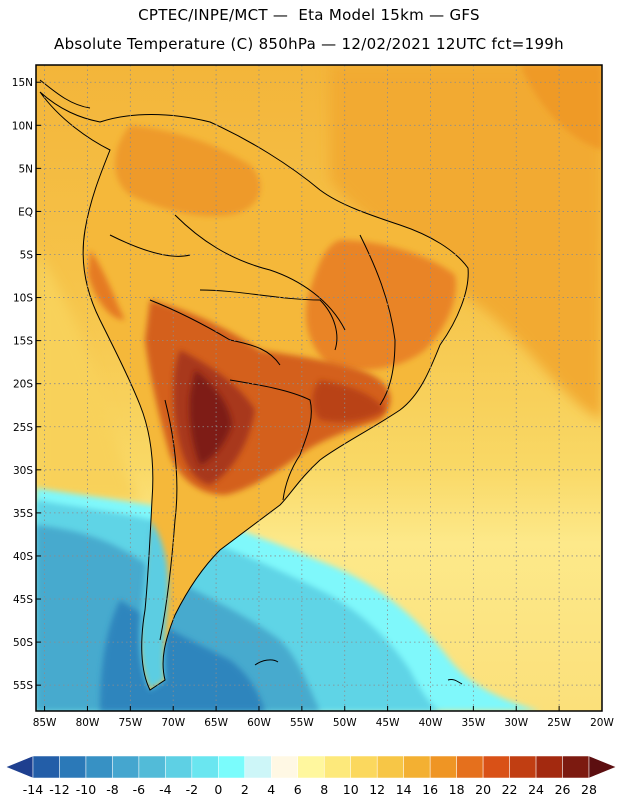 Image resolution: width=618 pixels, height=800 pixels. What do you see at coordinates (216, 723) in the screenshot?
I see `lon-tick-label: 65W` at bounding box center [216, 723].